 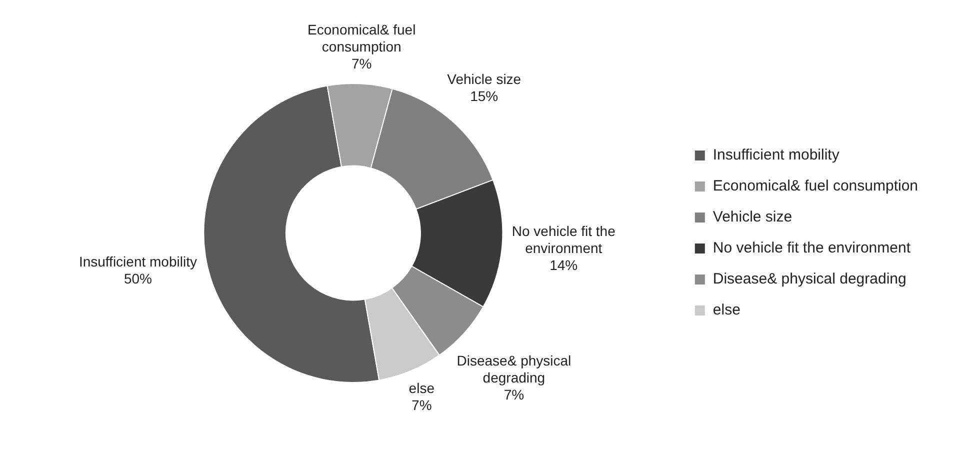 What do you see at coordinates (484, 78) in the screenshot?
I see `slice-label: Vehicle size` at bounding box center [484, 78].